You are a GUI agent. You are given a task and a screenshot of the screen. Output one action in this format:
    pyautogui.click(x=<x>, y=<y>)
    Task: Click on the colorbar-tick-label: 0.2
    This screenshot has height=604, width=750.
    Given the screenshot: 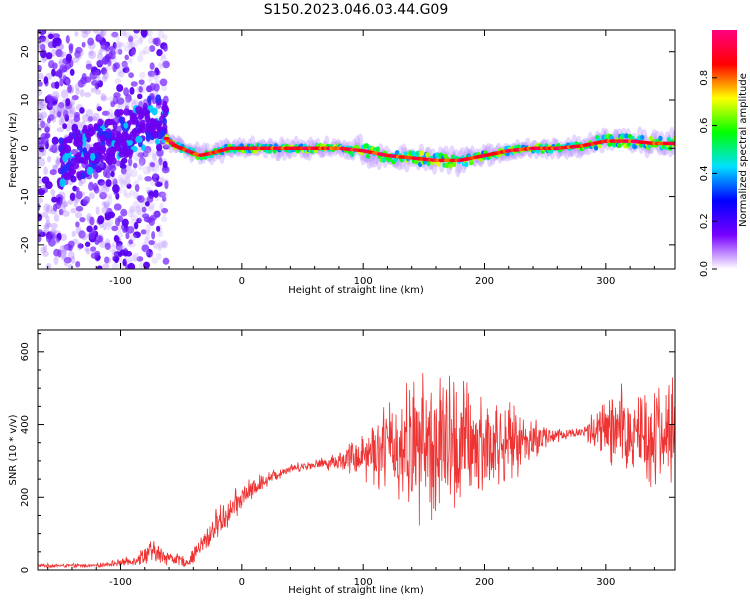 What is the action you would take?
    pyautogui.click(x=704, y=221)
    